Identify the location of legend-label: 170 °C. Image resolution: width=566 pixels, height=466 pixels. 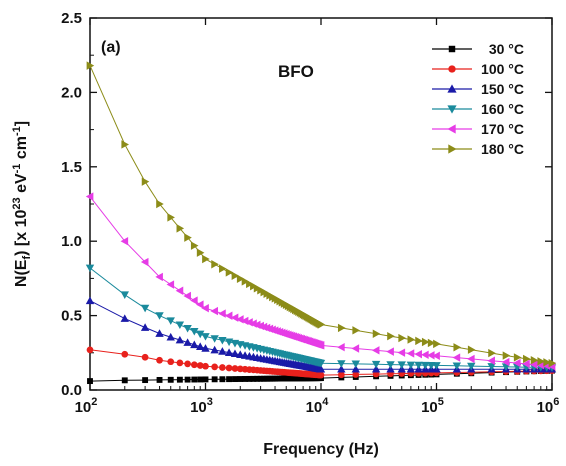
(502, 129).